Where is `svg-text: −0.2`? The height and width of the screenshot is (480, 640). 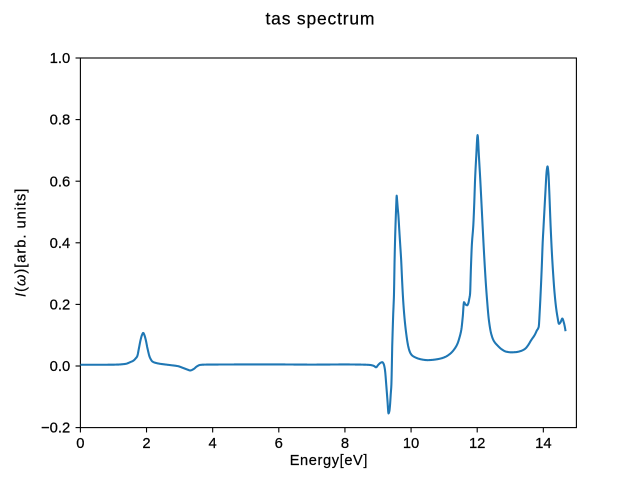 svg-text: −0.2 is located at coordinates (55, 429).